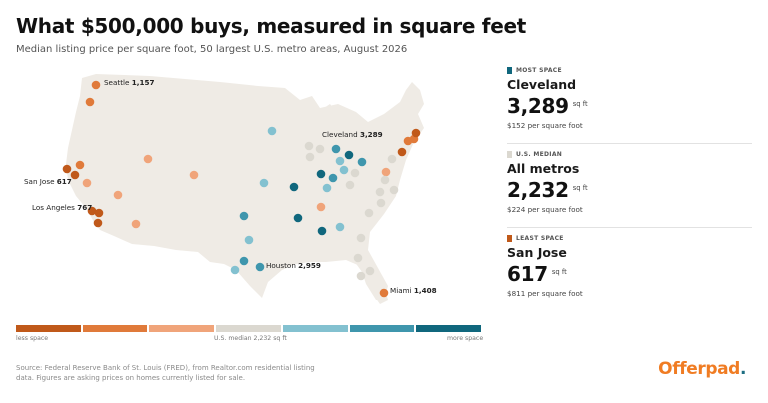  Describe the element at coordinates (702, 369) in the screenshot. I see `offerpad-logo: Offerpad.` at that location.